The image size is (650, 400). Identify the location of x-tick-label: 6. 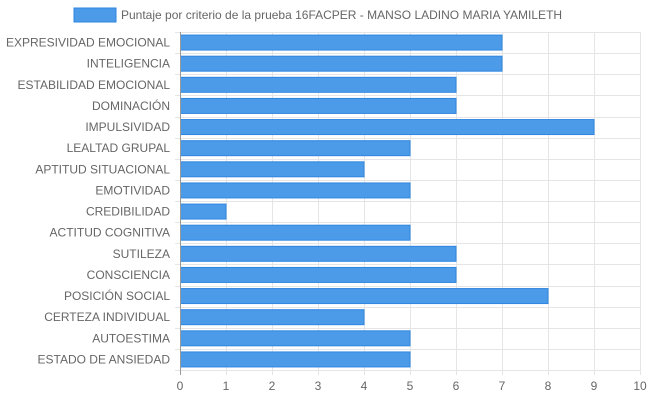
(456, 386).